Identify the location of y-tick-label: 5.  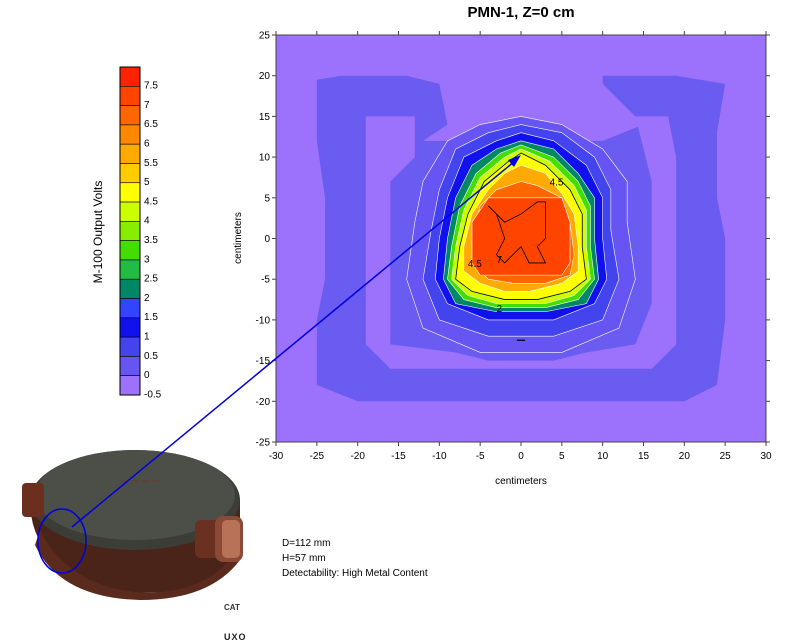
(267, 198).